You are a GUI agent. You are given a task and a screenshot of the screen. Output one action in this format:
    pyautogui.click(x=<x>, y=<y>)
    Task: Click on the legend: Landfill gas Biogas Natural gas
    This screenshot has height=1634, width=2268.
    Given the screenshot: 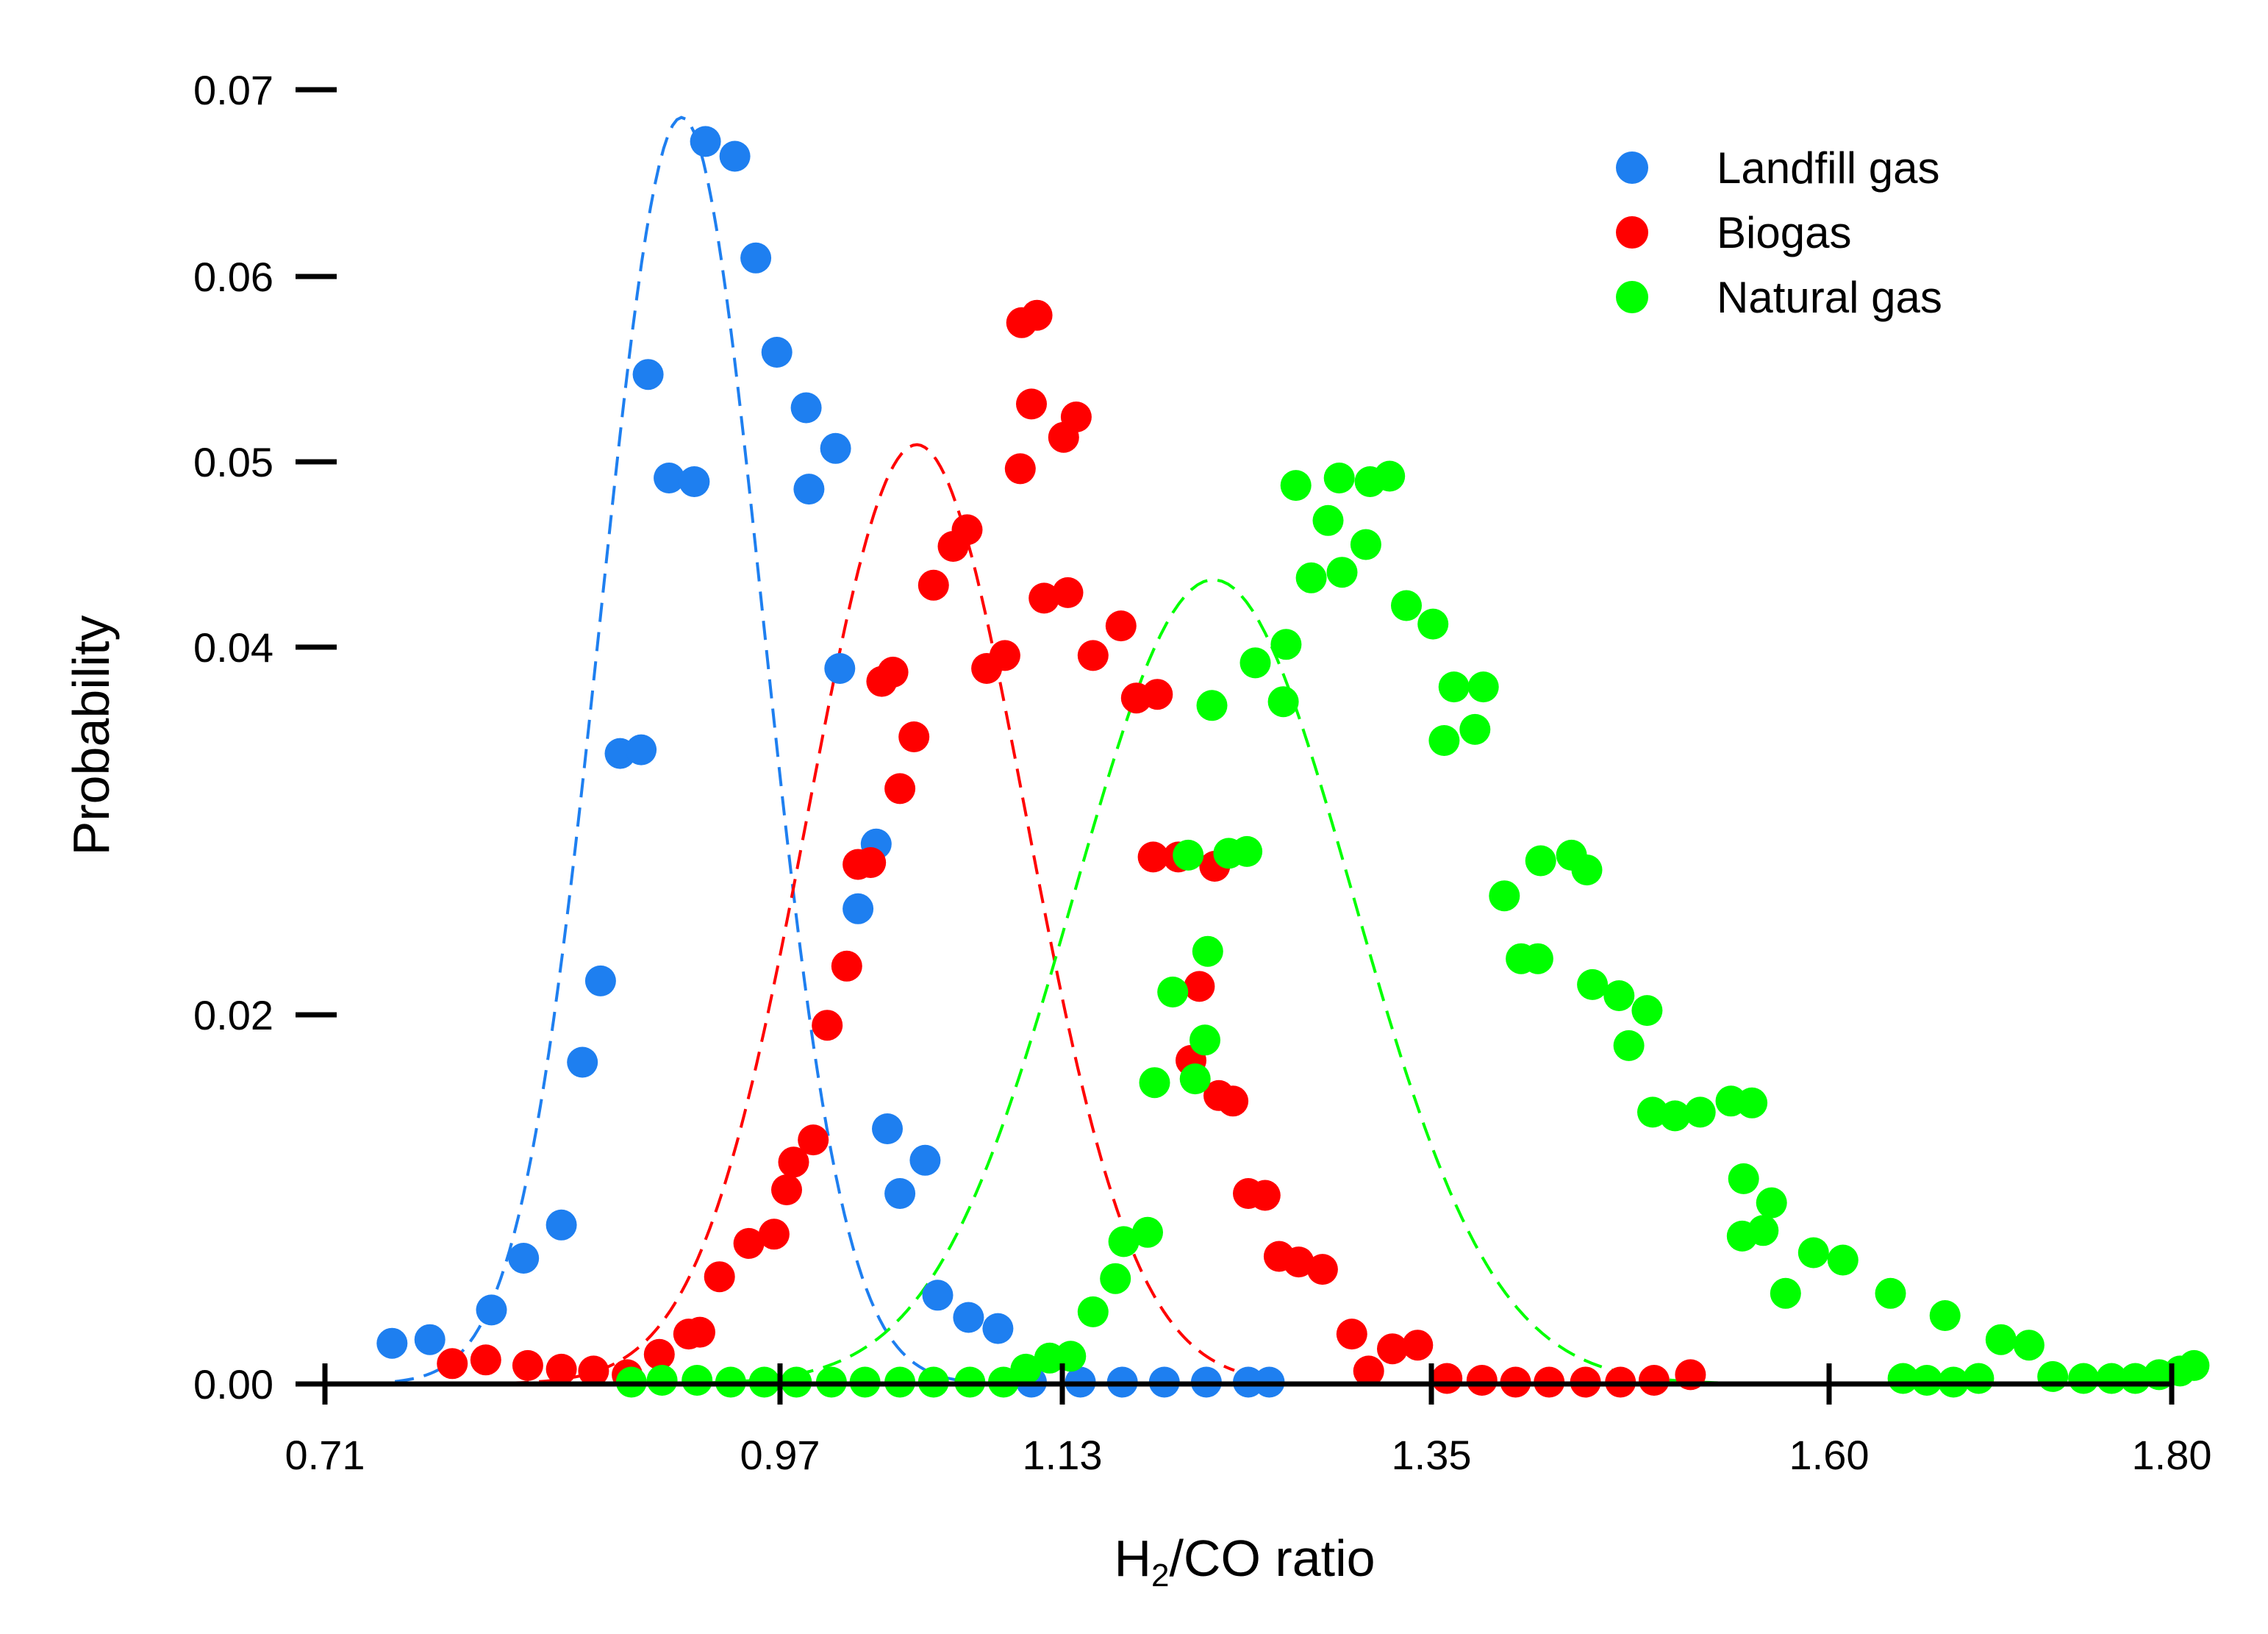 What is the action you would take?
    pyautogui.click(x=1779, y=233)
    